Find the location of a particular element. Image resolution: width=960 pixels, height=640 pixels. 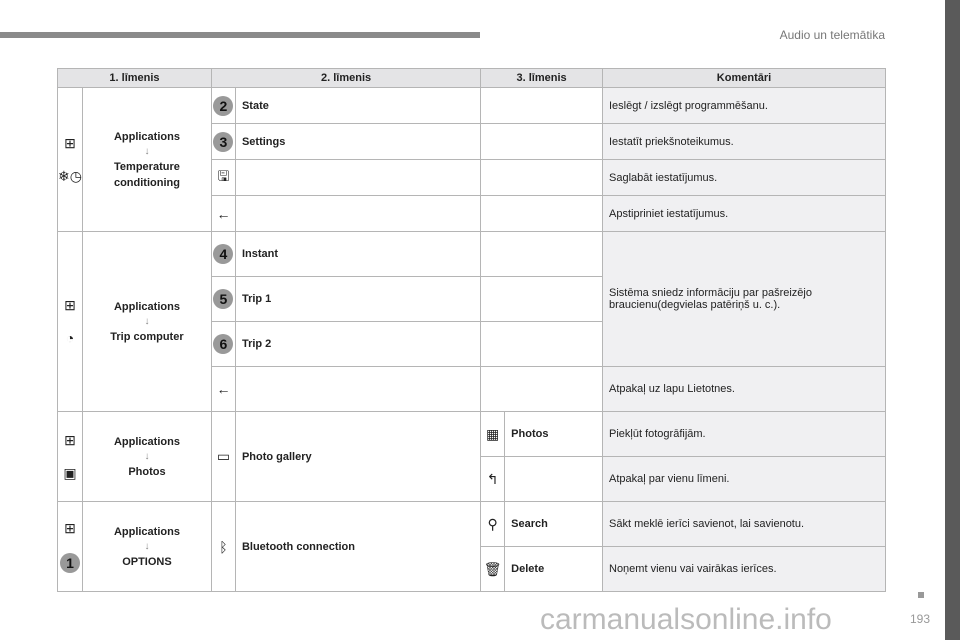

comment: Atpakaļ par vienu līmeni. is located at coordinates (744, 479).